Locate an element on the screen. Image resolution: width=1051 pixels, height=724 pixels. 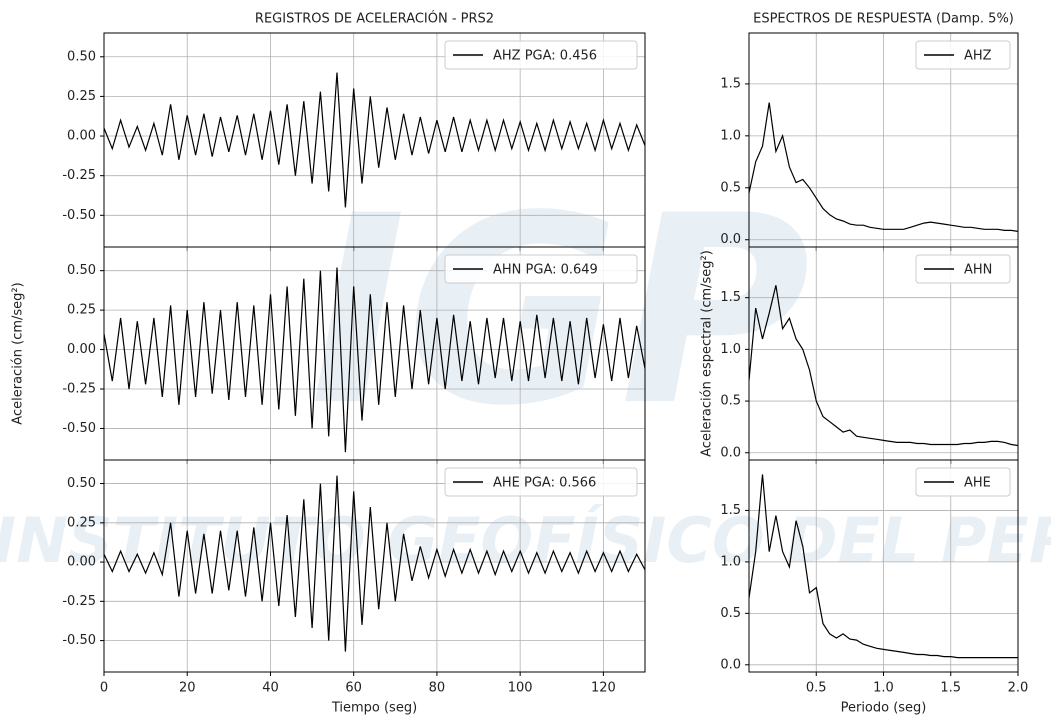
chart-title: ESPECTROS DE RESPUESTA (Damp. 5%) is located at coordinates (883, 19).